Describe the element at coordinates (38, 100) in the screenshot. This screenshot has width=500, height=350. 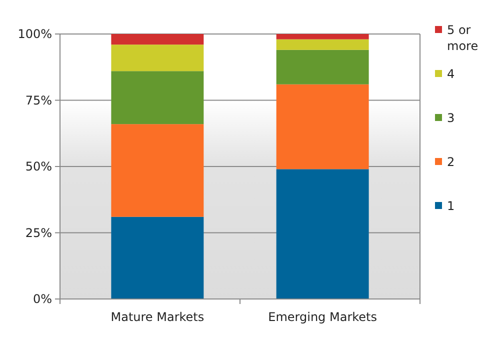
I see `y-tick-label: 75%` at that location.